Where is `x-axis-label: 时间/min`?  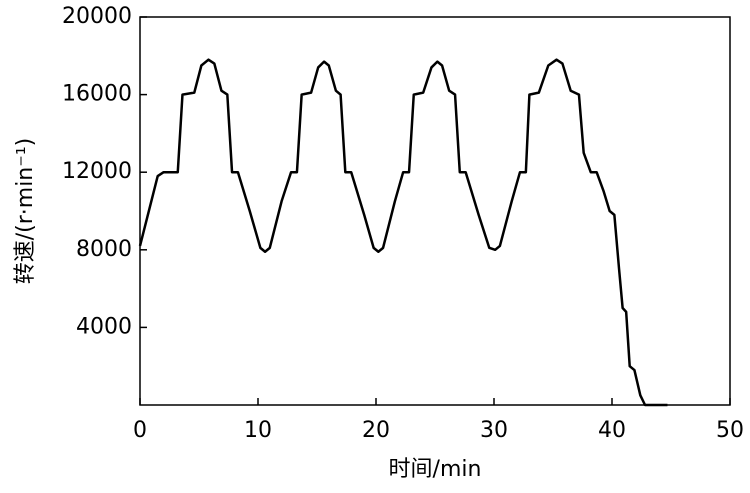 x-axis-label: 时间/min is located at coordinates (435, 469).